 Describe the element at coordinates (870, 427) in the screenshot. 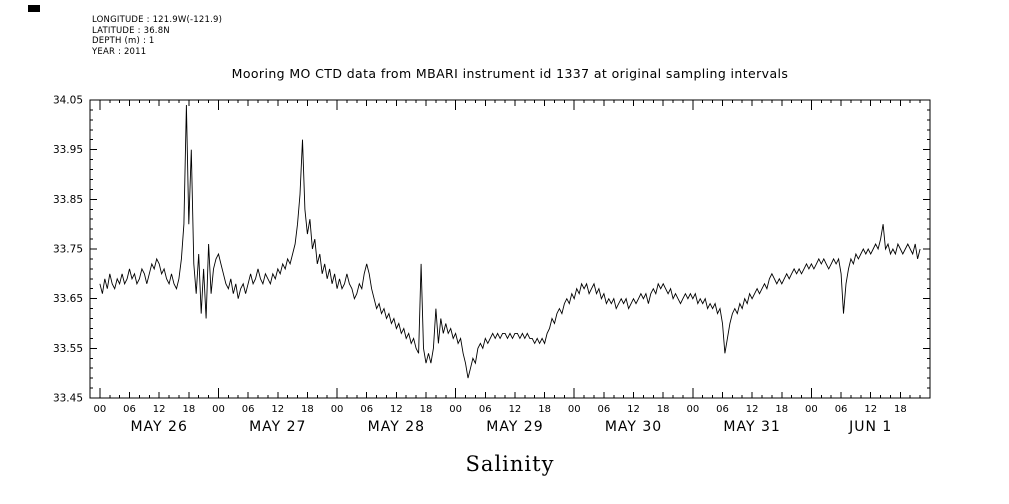

I see `svg-text: JUN 1` at that location.